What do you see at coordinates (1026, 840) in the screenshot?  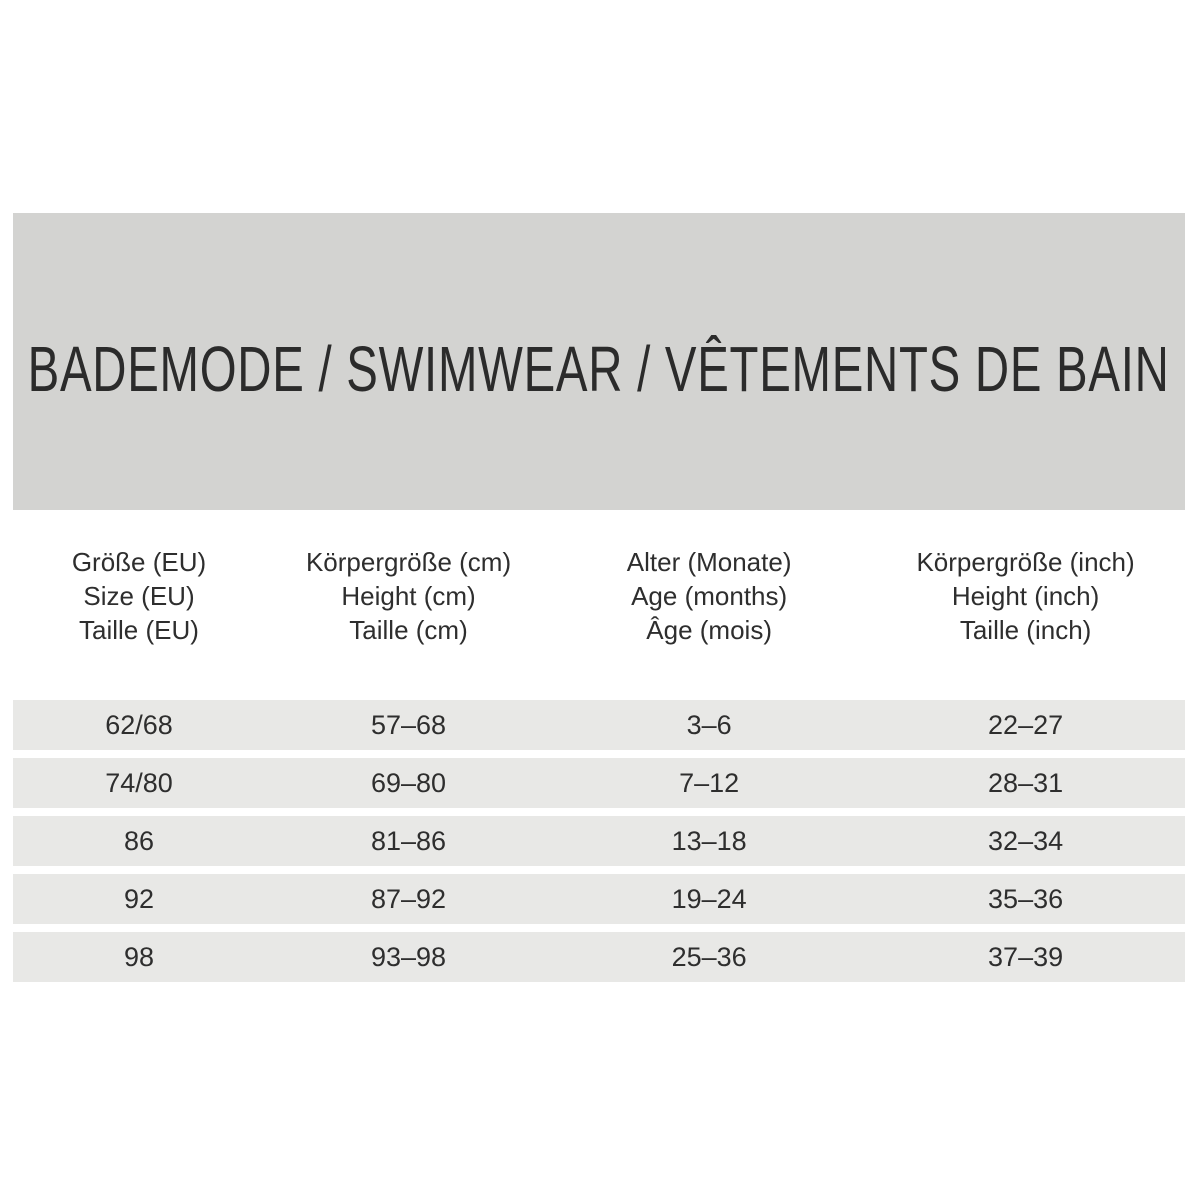 I see `table-cell-height-inch: 32–34` at bounding box center [1026, 840].